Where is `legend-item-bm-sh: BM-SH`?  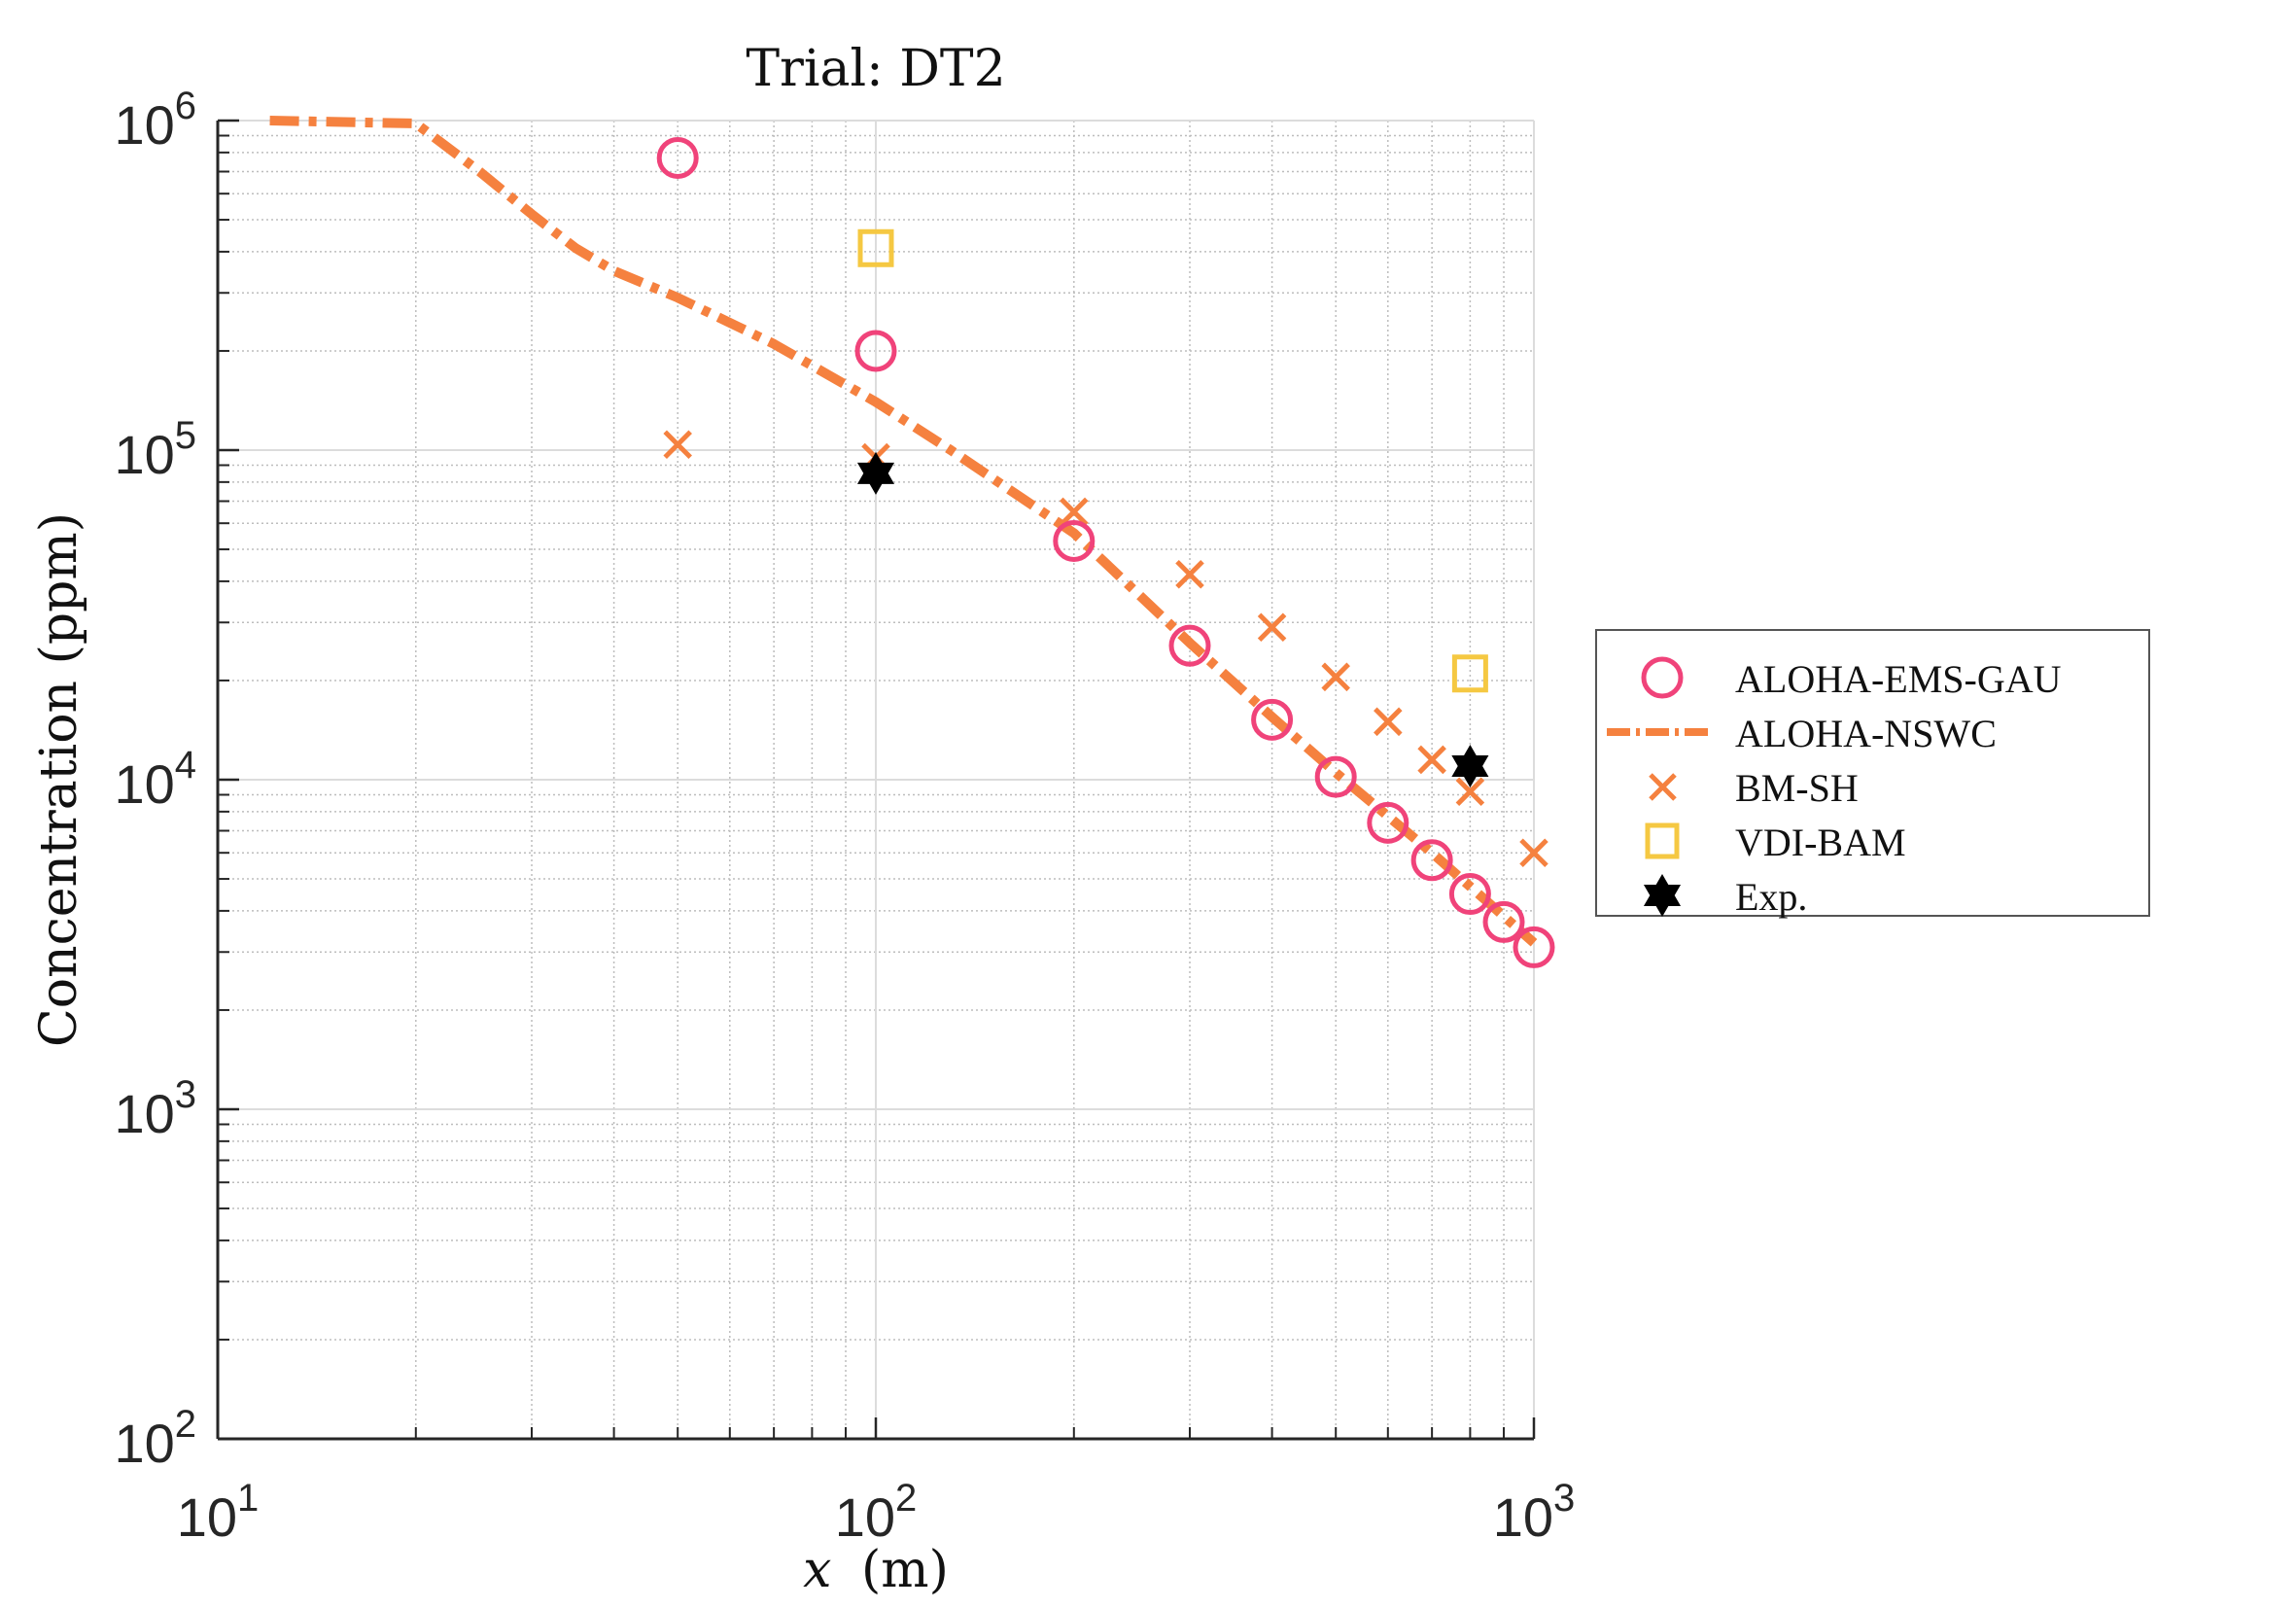
legend-item-bm-sh: BM-SH is located at coordinates (1872, 786).